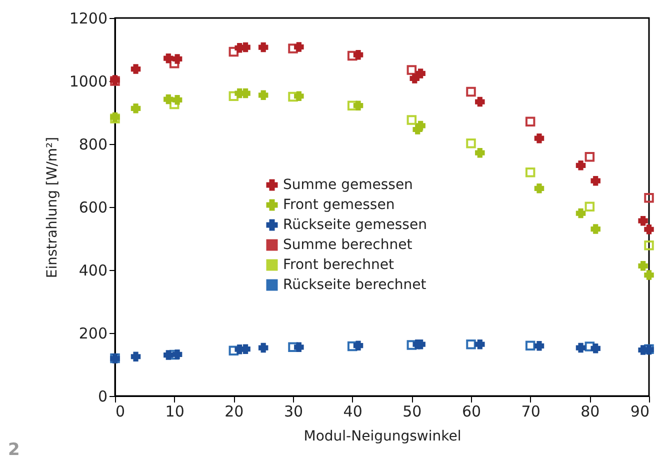  Describe the element at coordinates (93, 207) in the screenshot. I see `y-tick-label: 600` at that location.